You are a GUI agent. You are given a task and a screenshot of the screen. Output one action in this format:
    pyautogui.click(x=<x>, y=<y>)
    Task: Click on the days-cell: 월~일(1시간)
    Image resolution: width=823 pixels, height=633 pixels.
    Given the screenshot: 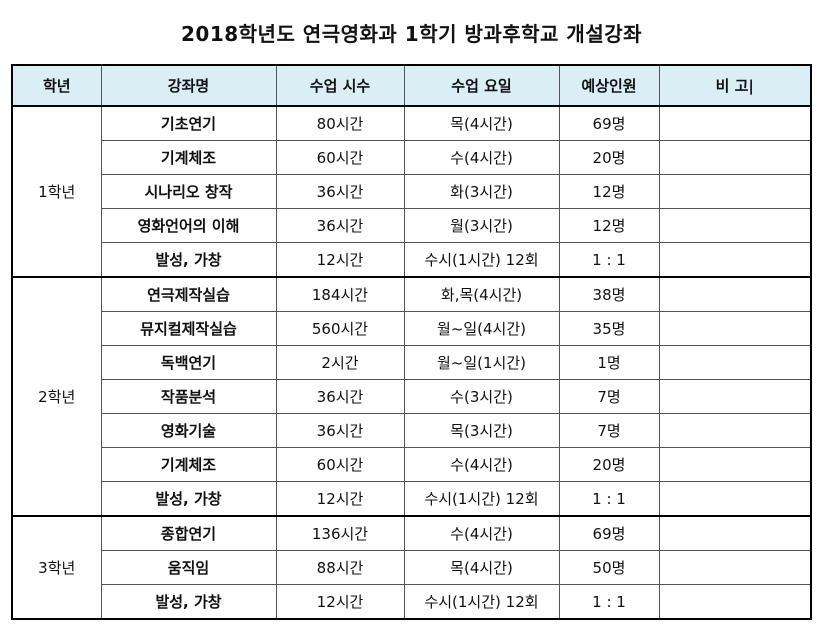 What is the action you would take?
    pyautogui.click(x=481, y=362)
    